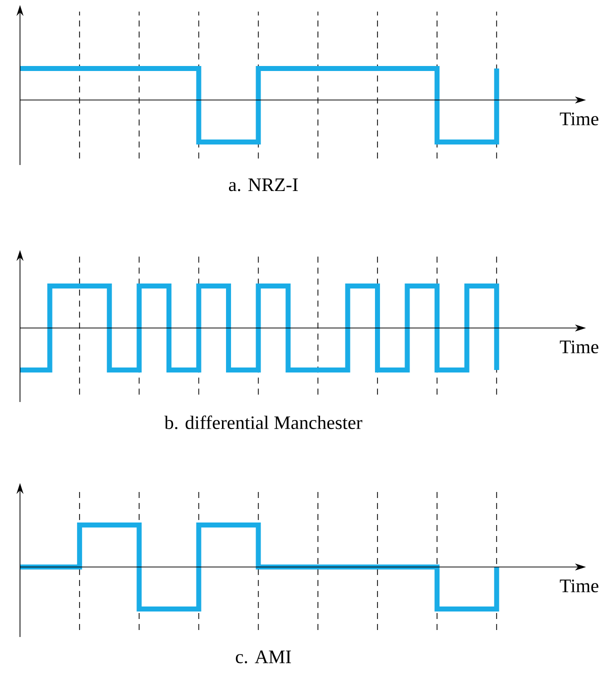 The width and height of the screenshot is (616, 677). Describe the element at coordinates (263, 423) in the screenshot. I see `text: b. differential Manchester` at that location.